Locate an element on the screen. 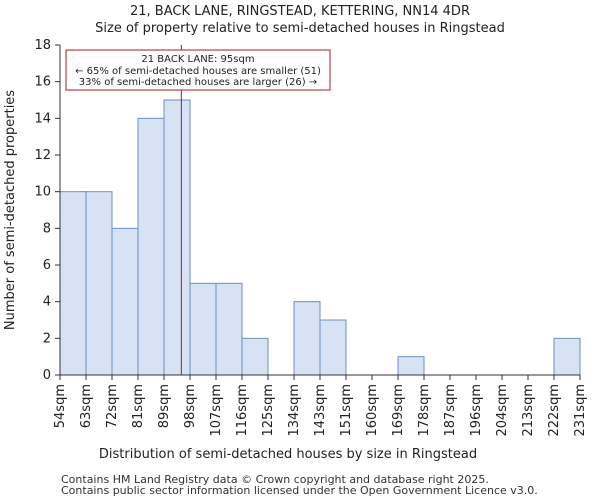  x-tick-label: 187sqm is located at coordinates (450, 410).